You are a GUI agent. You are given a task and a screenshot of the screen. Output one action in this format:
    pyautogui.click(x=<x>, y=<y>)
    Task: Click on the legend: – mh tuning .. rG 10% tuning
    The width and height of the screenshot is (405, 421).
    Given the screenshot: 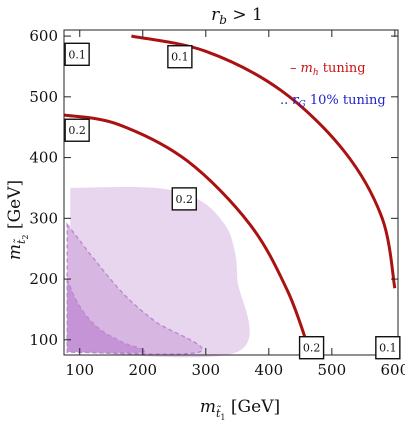 What is the action you would take?
    pyautogui.click(x=333, y=85)
    